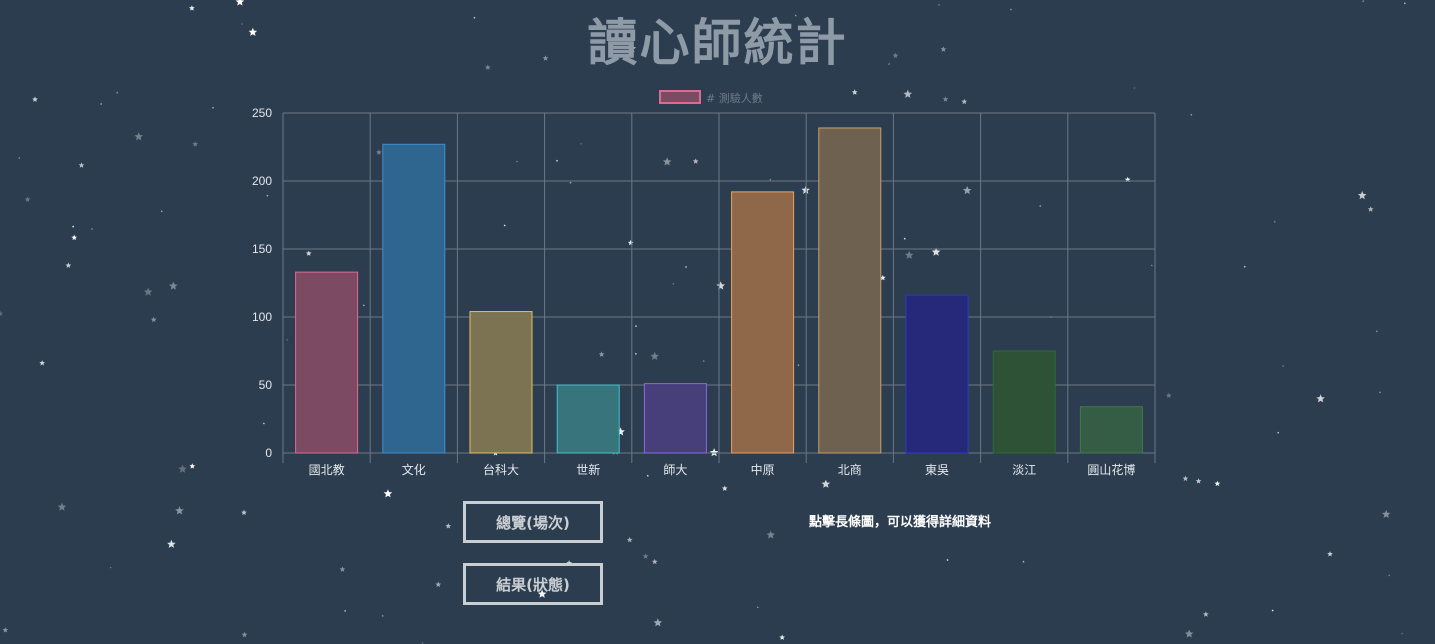 Image resolution: width=1435 pixels, height=644 pixels. What do you see at coordinates (850, 469) in the screenshot?
I see `x-tick-label: 北商` at bounding box center [850, 469].